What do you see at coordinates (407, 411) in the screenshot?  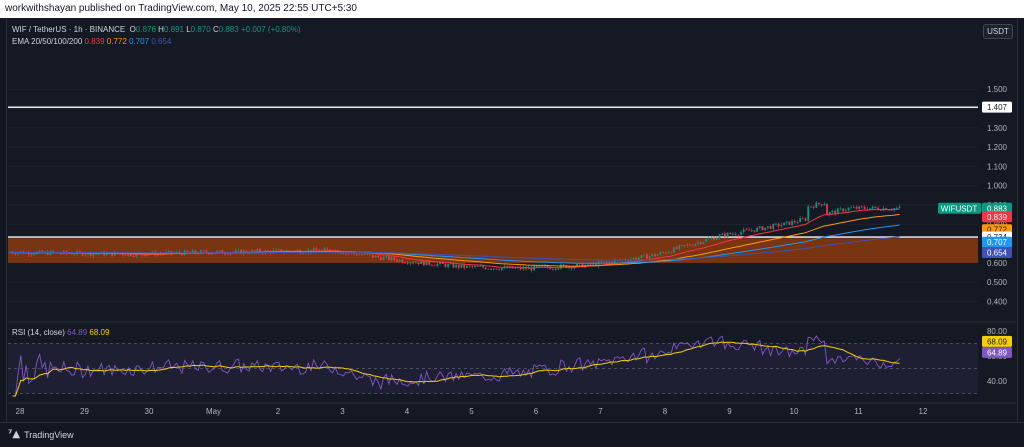 I see `time-tick-label: 4` at bounding box center [407, 411].